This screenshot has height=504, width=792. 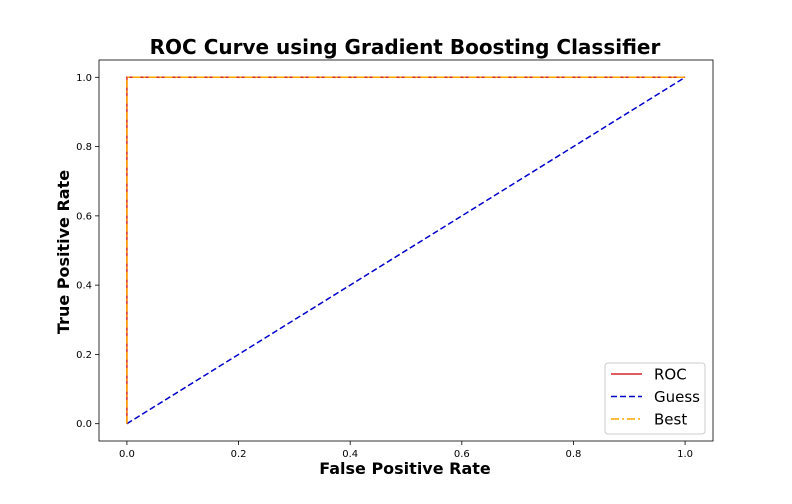 I want to click on y-tick-label: 0.6, so click(x=84, y=216).